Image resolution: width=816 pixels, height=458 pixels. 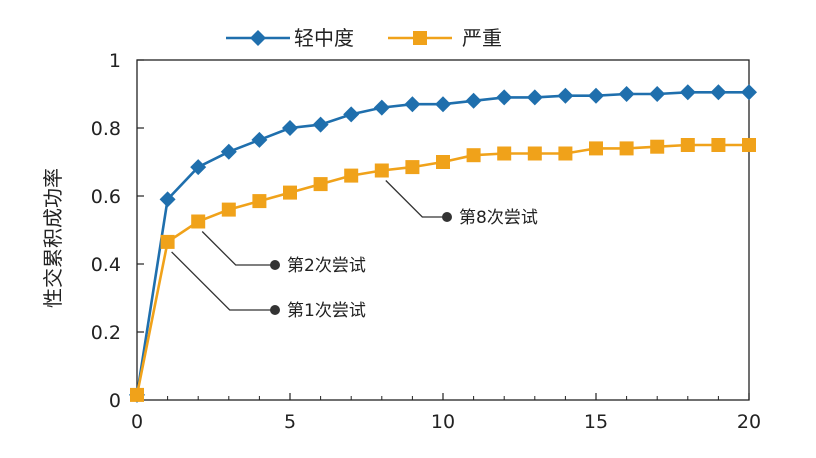 I want to click on legend: 轻中度 严重, so click(x=364, y=38).